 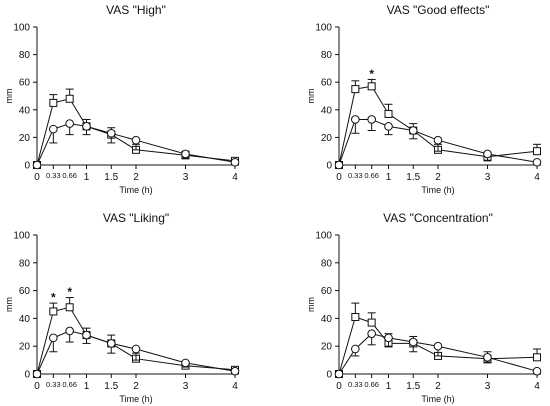 I want to click on chart-title: VAS "Good effects", so click(x=438, y=10).